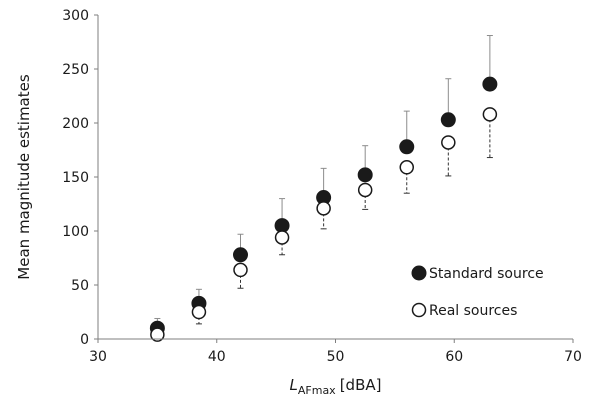  What do you see at coordinates (75, 124) in the screenshot?
I see `y-tick-label: 200` at bounding box center [75, 124].